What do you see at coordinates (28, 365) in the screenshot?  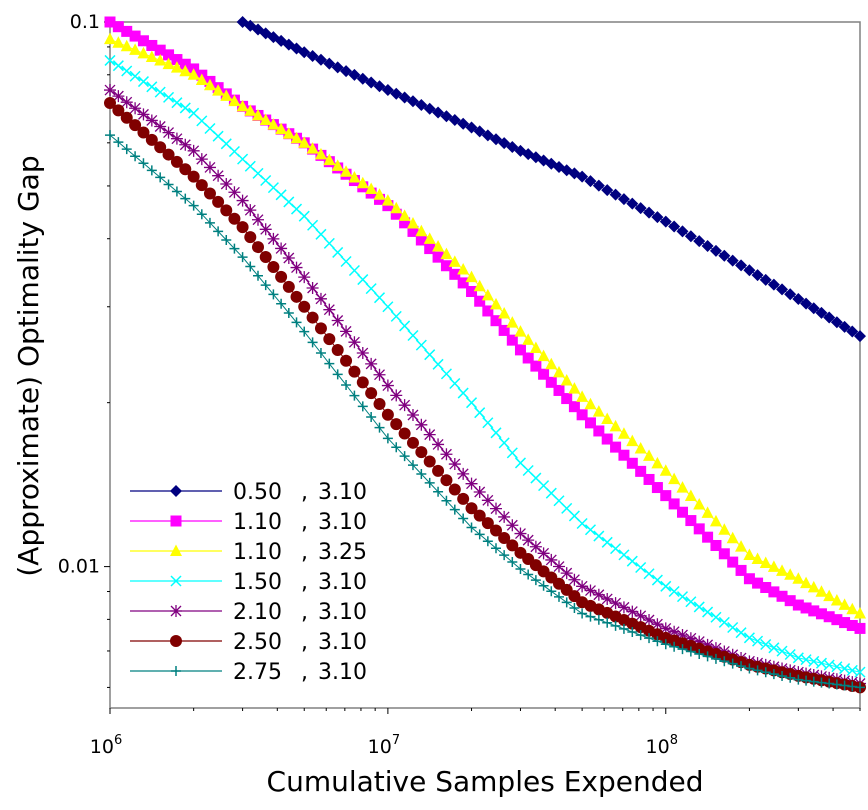 I see `y-axis-title: (Approximate) Optimality Gap` at bounding box center [28, 365].